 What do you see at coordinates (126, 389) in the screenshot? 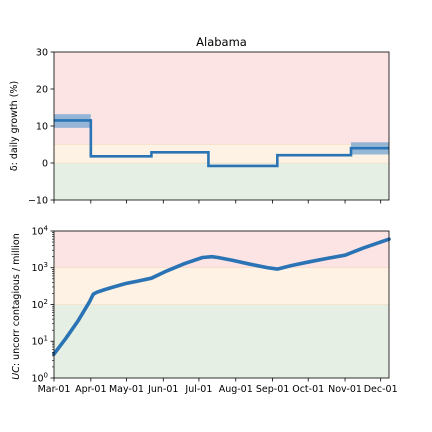
I see `x-tick-label: May-01` at bounding box center [126, 389].